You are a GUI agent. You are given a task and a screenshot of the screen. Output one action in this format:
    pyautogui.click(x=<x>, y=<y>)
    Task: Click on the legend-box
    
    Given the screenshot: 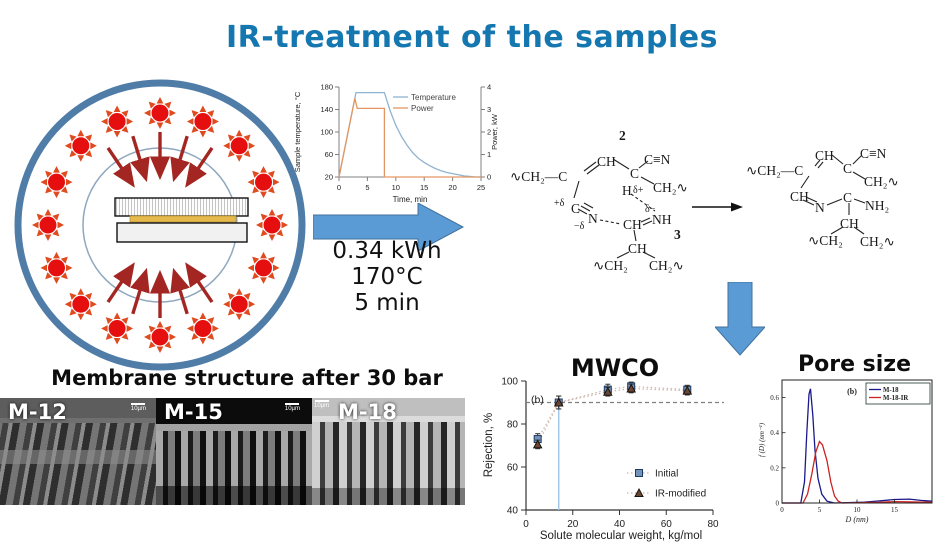 What is the action you would take?
    pyautogui.click(x=898, y=393)
    